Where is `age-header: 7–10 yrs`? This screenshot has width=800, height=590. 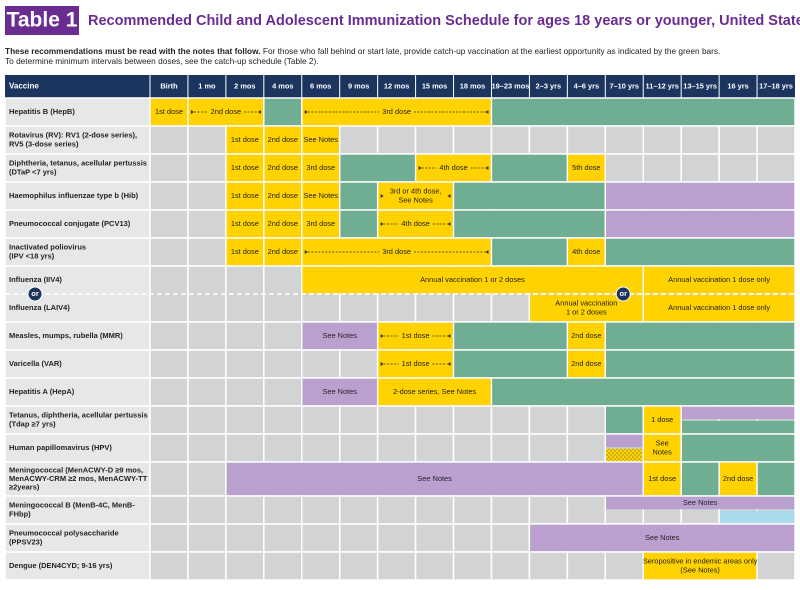
age-header: 7–10 yrs is located at coordinates (624, 85).